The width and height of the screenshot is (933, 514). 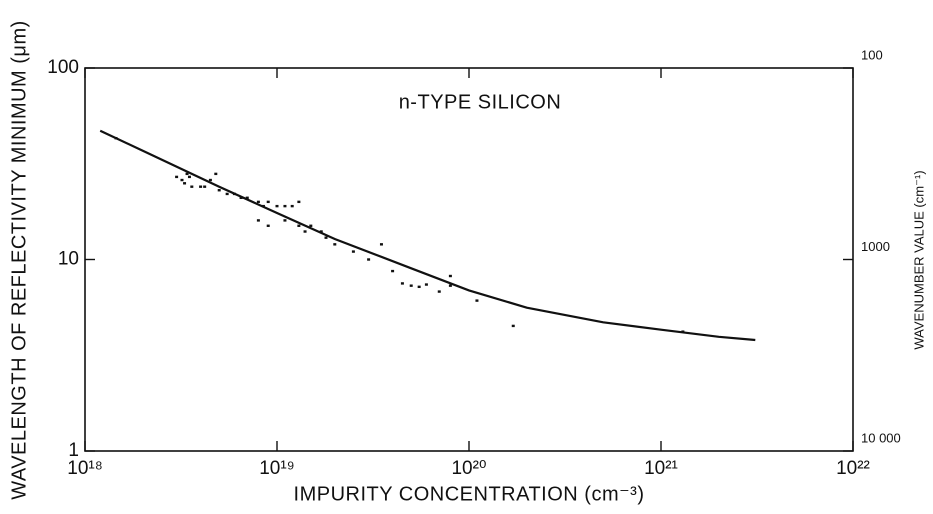 I want to click on y2-axis-label: WAVENUMBER VALUE (cm⁻¹), so click(x=918, y=259).